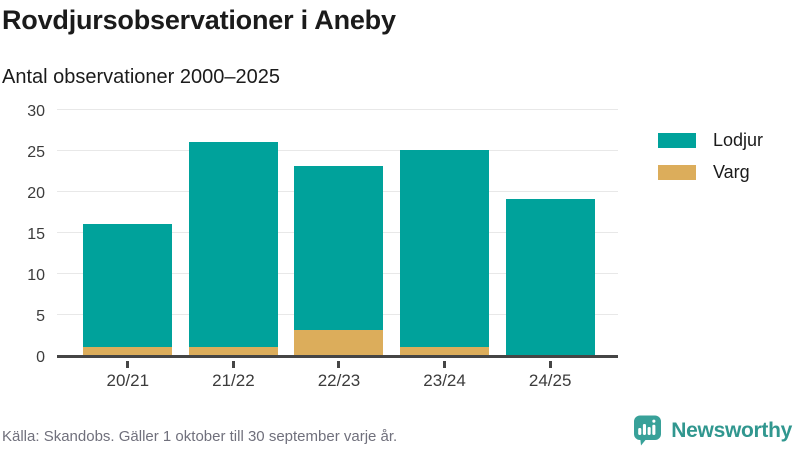 This screenshot has width=800, height=450. Describe the element at coordinates (677, 140) in the screenshot. I see `legend-swatch-lodjur` at that location.